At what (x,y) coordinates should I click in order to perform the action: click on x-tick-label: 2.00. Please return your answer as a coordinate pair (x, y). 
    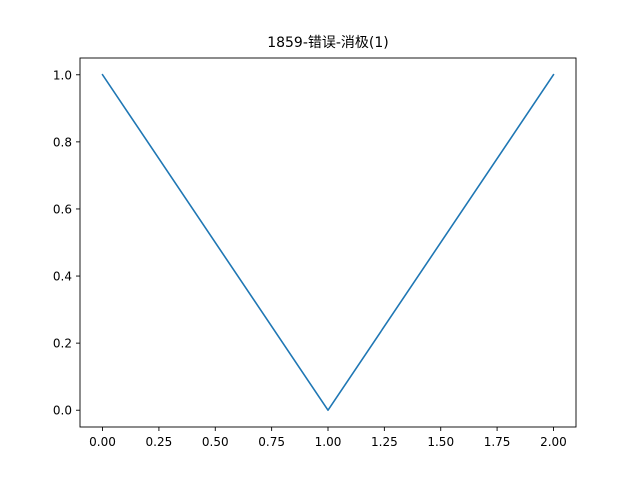
    Looking at the image, I should click on (553, 442).